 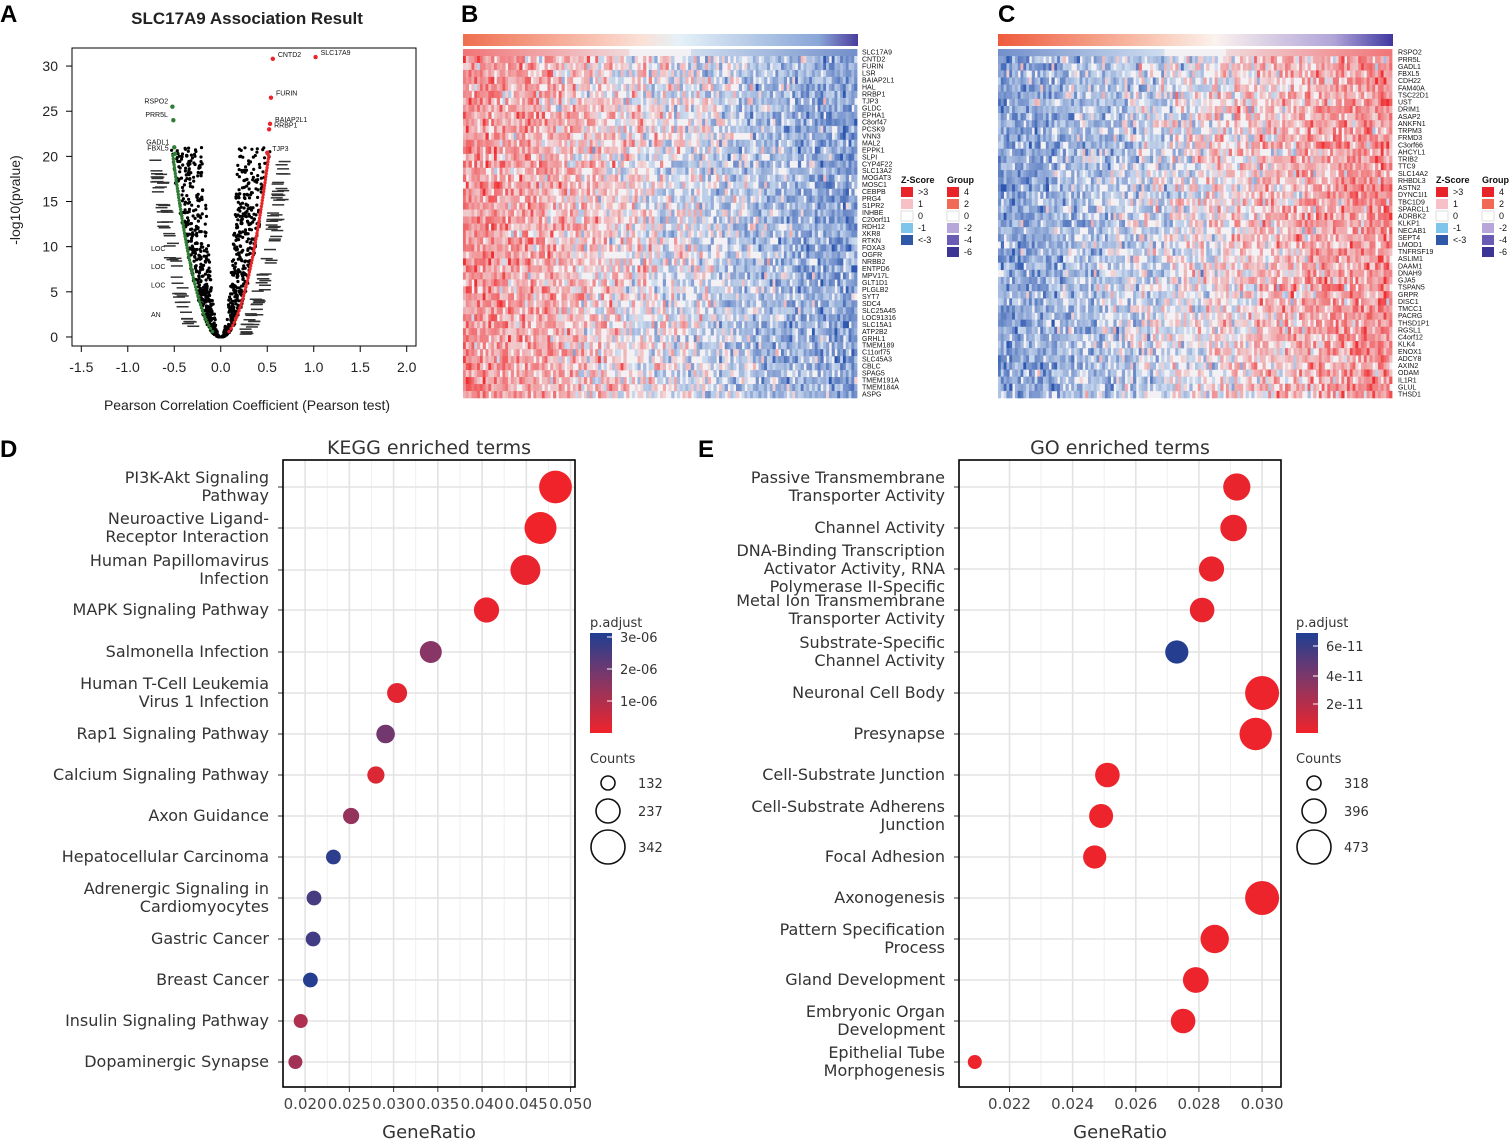 What do you see at coordinates (190, 263) in the screenshot?
I see `volcano-negative-point` at bounding box center [190, 263].